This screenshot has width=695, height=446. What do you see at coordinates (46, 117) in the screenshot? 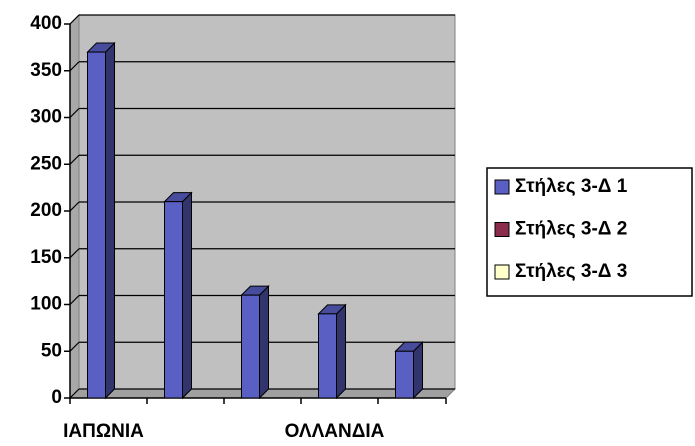
I see `y-tick-label: 300` at bounding box center [46, 117].